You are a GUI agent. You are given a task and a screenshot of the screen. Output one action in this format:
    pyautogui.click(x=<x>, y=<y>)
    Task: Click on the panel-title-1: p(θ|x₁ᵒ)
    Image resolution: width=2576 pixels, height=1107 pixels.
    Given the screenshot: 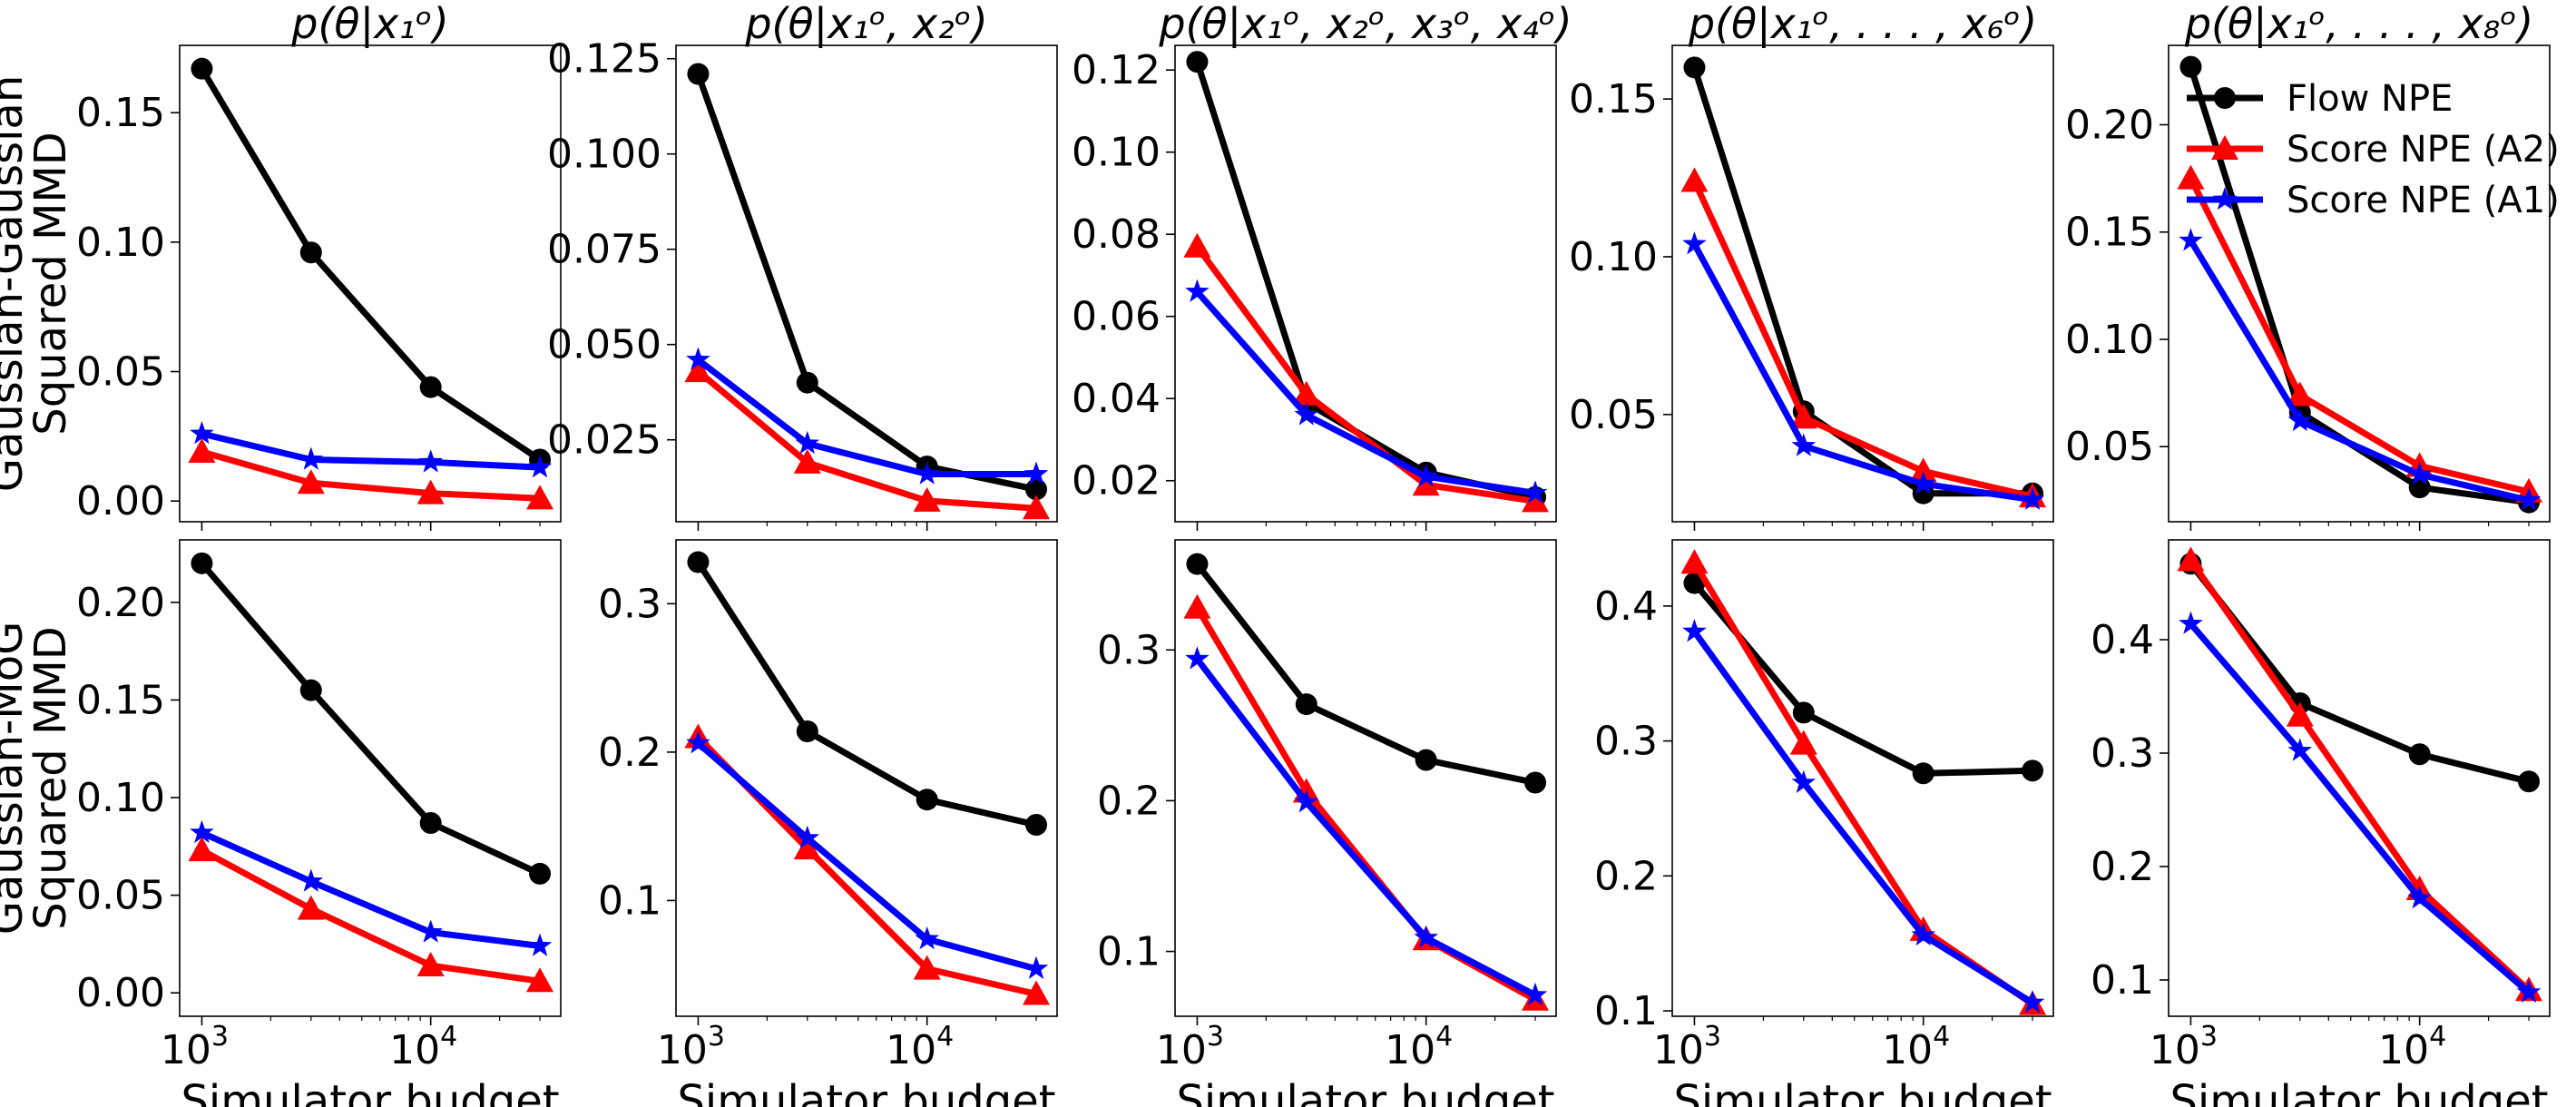 What is the action you would take?
    pyautogui.click(x=369, y=25)
    